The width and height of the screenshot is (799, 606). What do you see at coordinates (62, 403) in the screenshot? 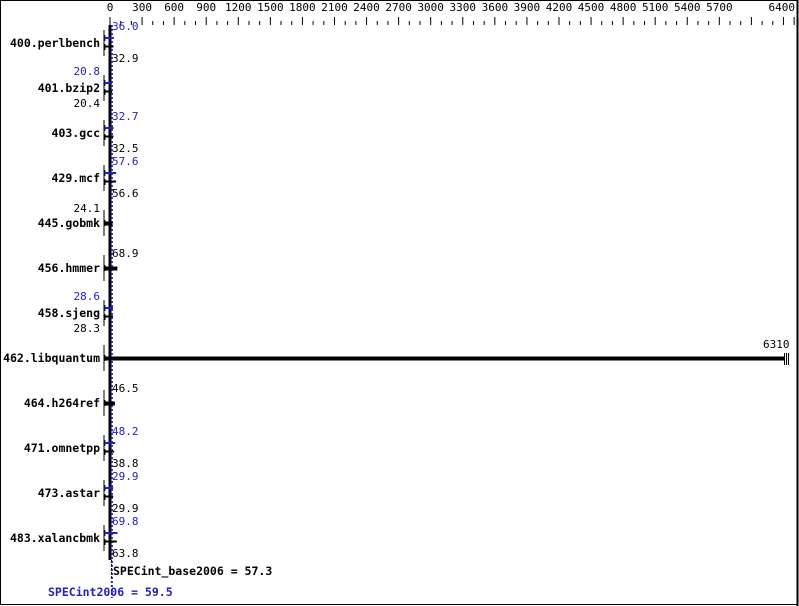
I see `benchmark-label: 464.h264ref` at bounding box center [62, 403].